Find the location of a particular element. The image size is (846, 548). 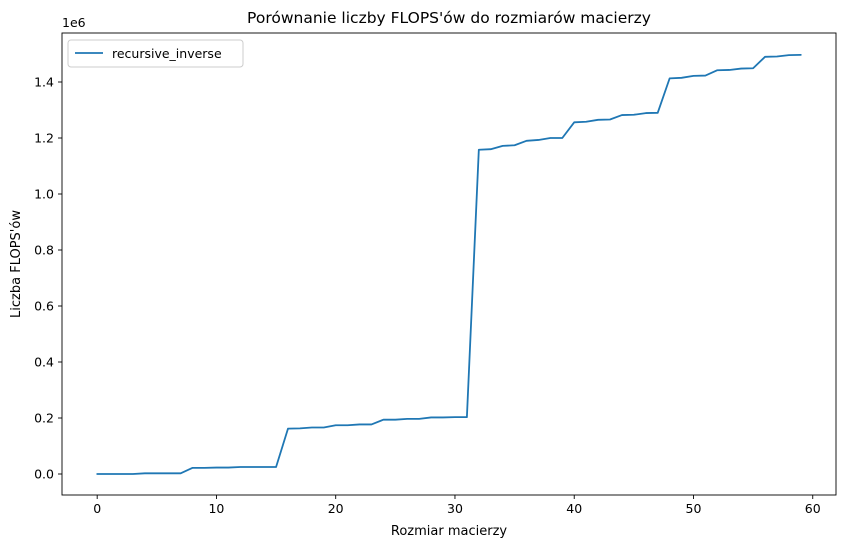

legend-label-recursive-inverse: recursive_inverse is located at coordinates (167, 53).